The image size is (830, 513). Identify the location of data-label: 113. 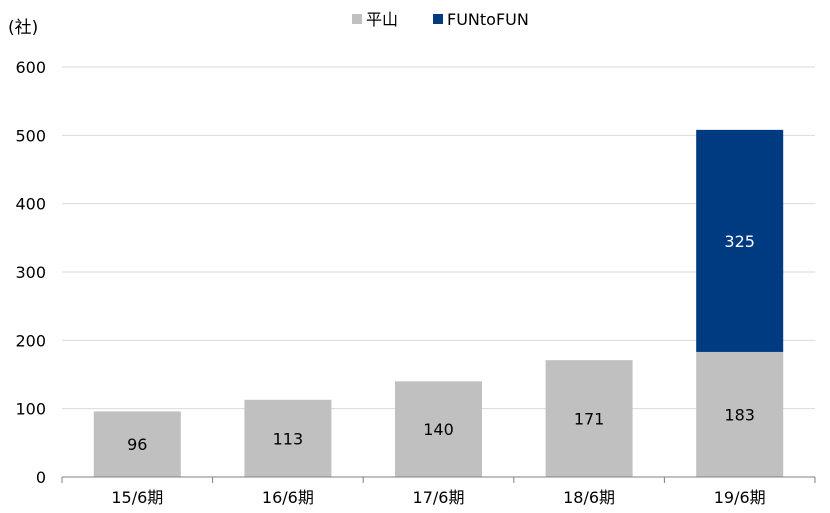
(288, 438).